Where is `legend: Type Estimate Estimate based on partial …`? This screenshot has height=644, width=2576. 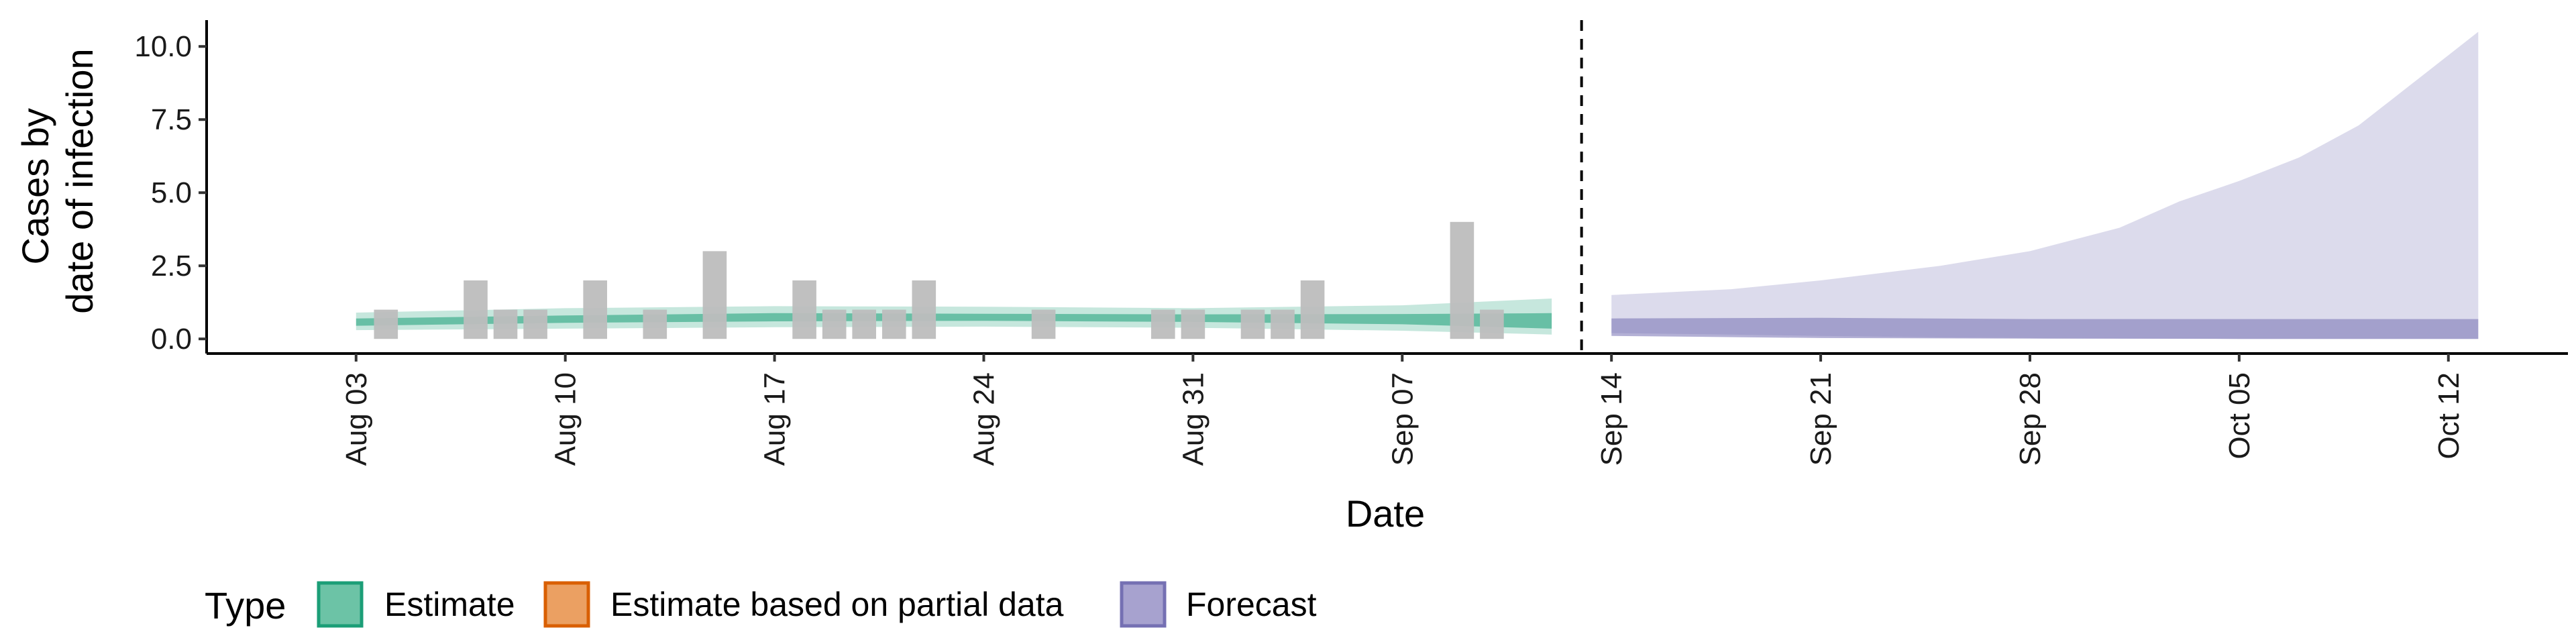 legend: Type Estimate Estimate based on partial … is located at coordinates (761, 604).